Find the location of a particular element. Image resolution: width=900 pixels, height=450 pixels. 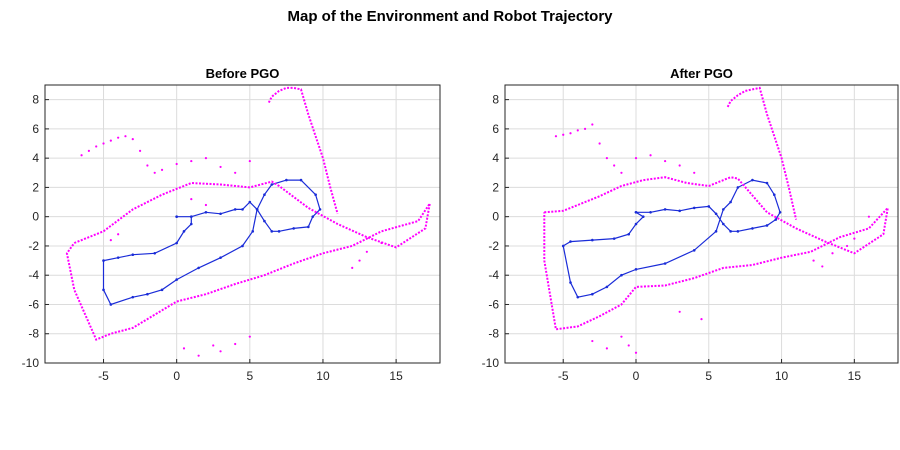

panel-title: Before PGO is located at coordinates (243, 73).